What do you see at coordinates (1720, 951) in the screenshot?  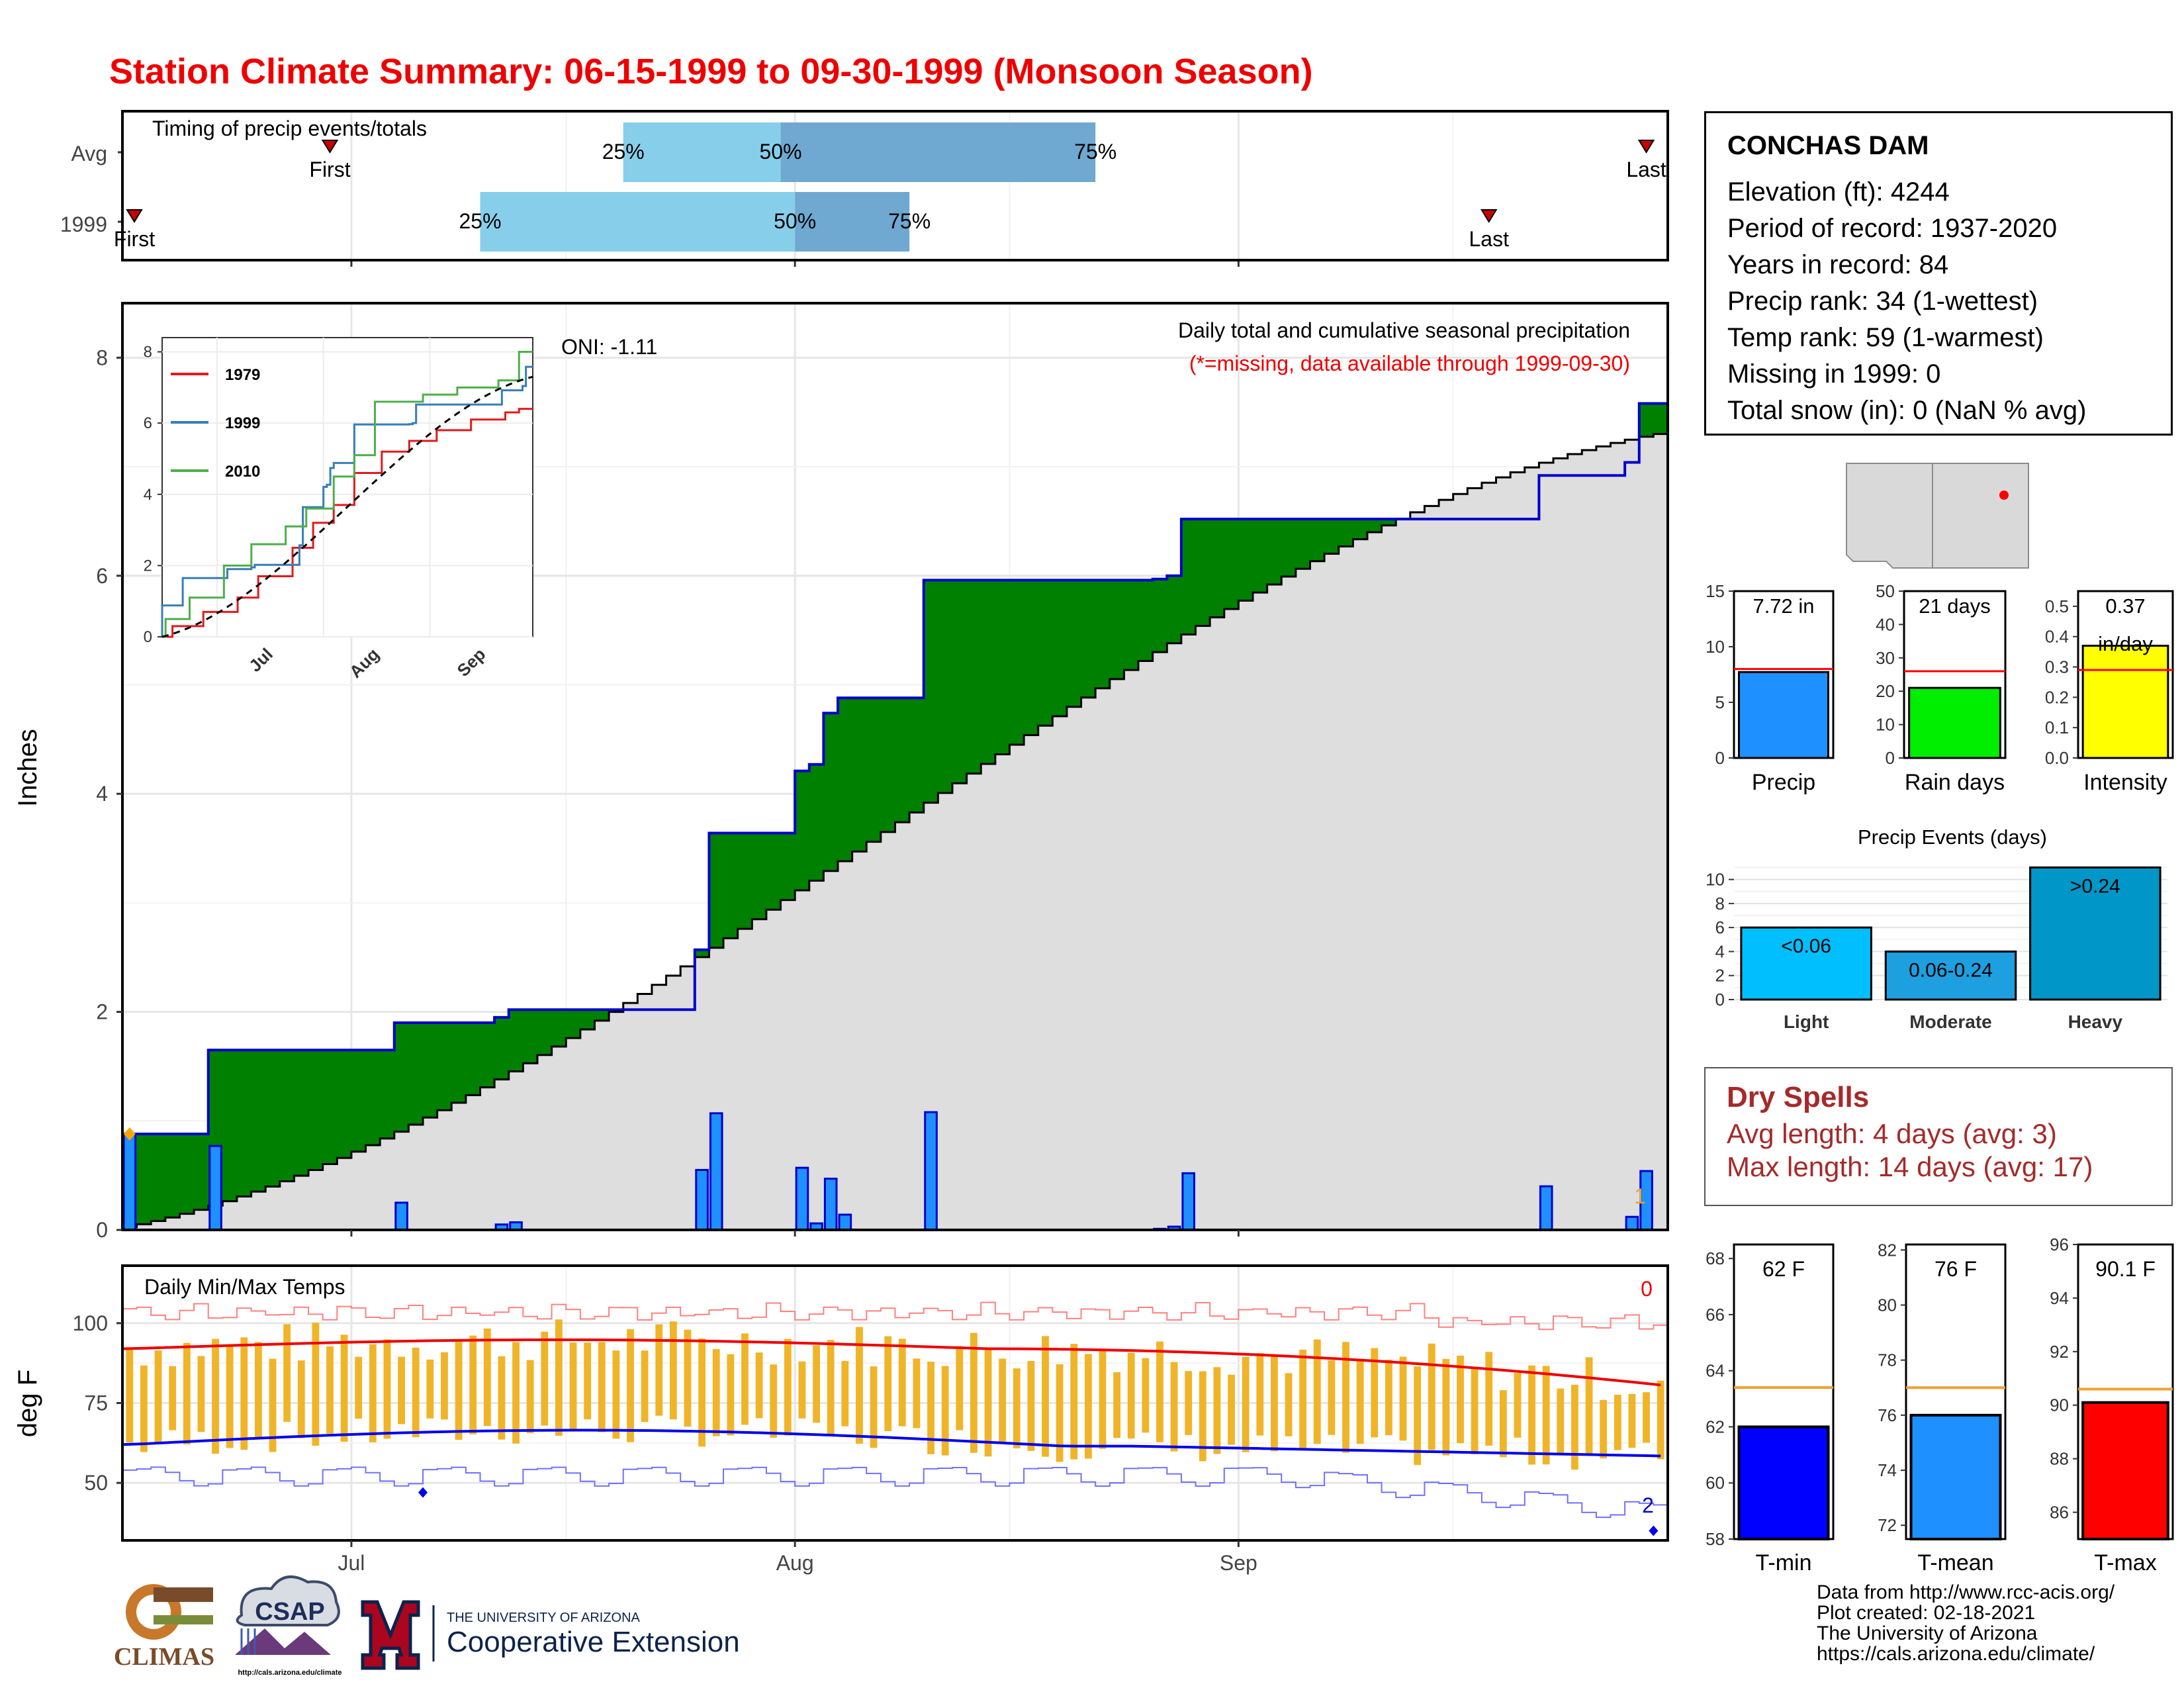 I see `events-tick-label: 4` at bounding box center [1720, 951].